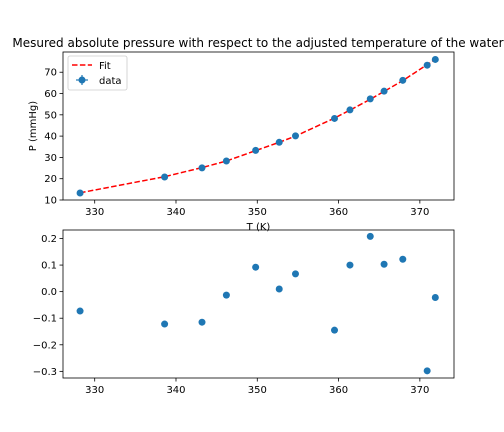 This screenshot has width=504, height=432. I want to click on residuals-x-ticks: 330 340 350 360 370, so click(257, 387).